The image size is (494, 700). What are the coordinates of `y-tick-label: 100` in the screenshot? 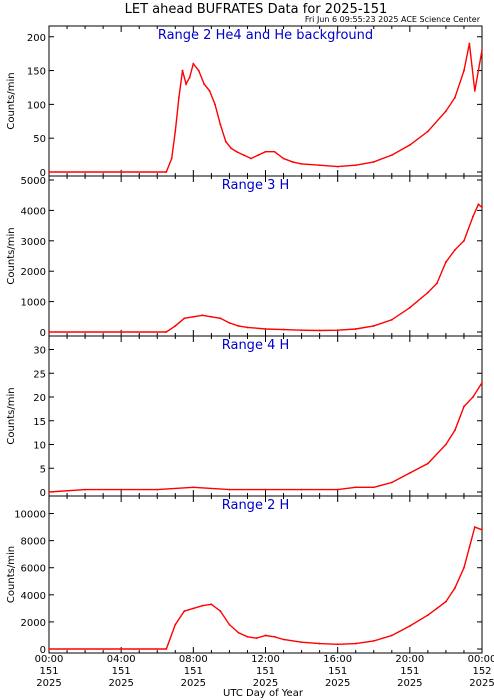 It's located at (36, 105).